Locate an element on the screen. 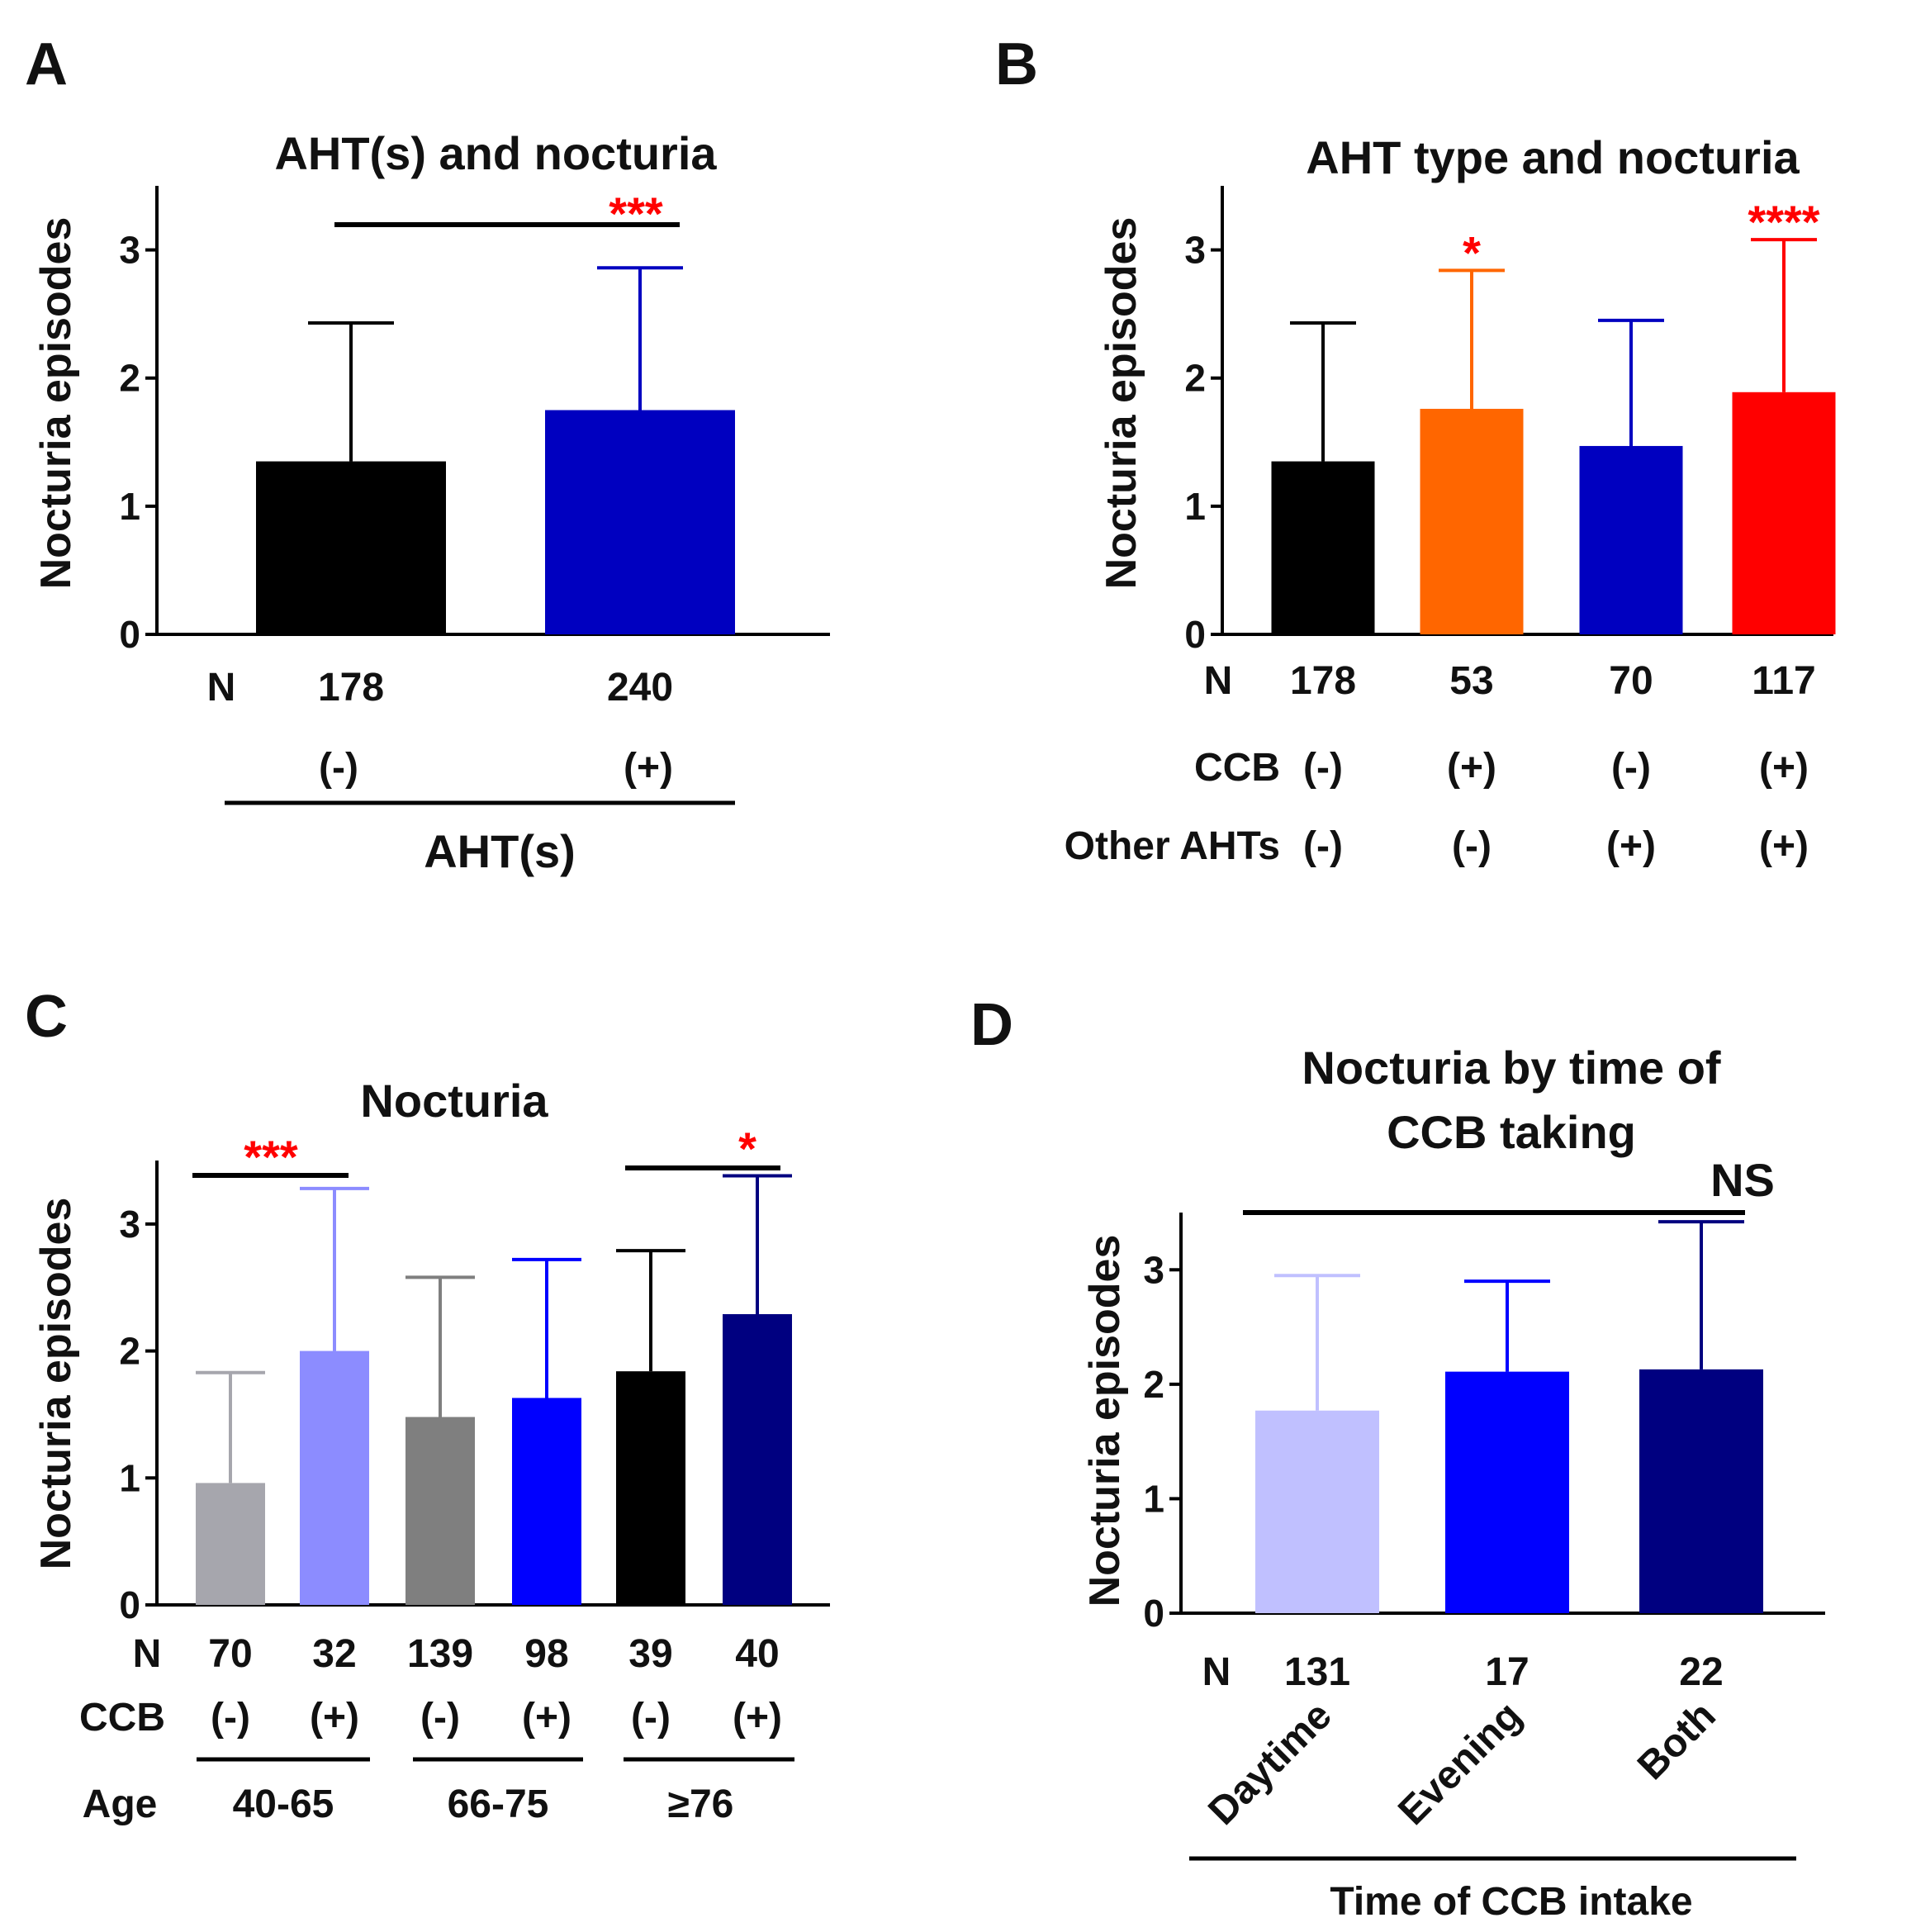 This screenshot has height=1932, width=1916. significance-label: * is located at coordinates (747, 1149).